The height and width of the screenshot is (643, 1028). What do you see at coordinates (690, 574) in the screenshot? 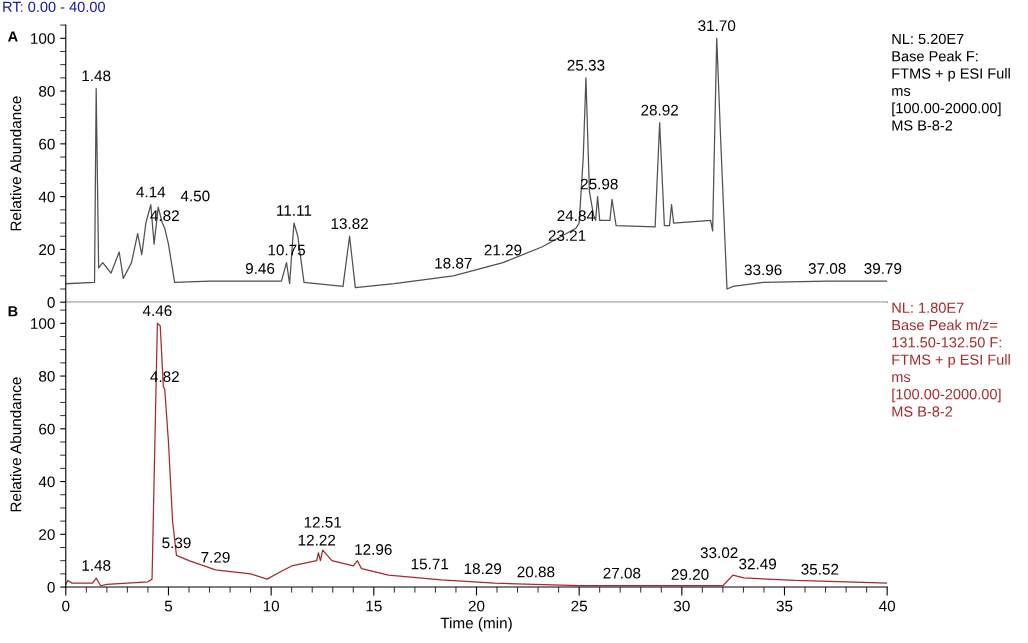
I see `annotation: 29.20` at bounding box center [690, 574].